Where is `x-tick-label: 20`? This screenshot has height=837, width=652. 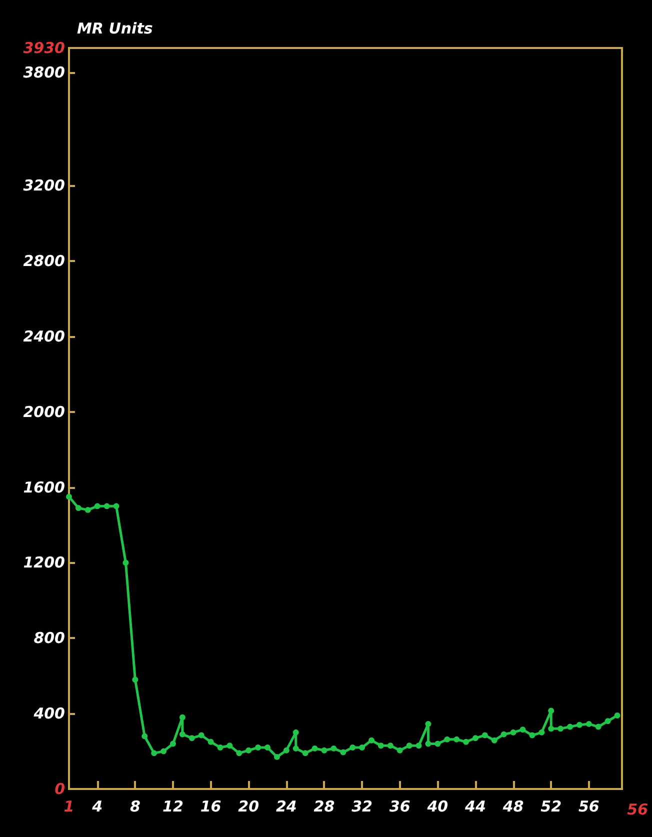
x-tick-label: 20 is located at coordinates (249, 807).